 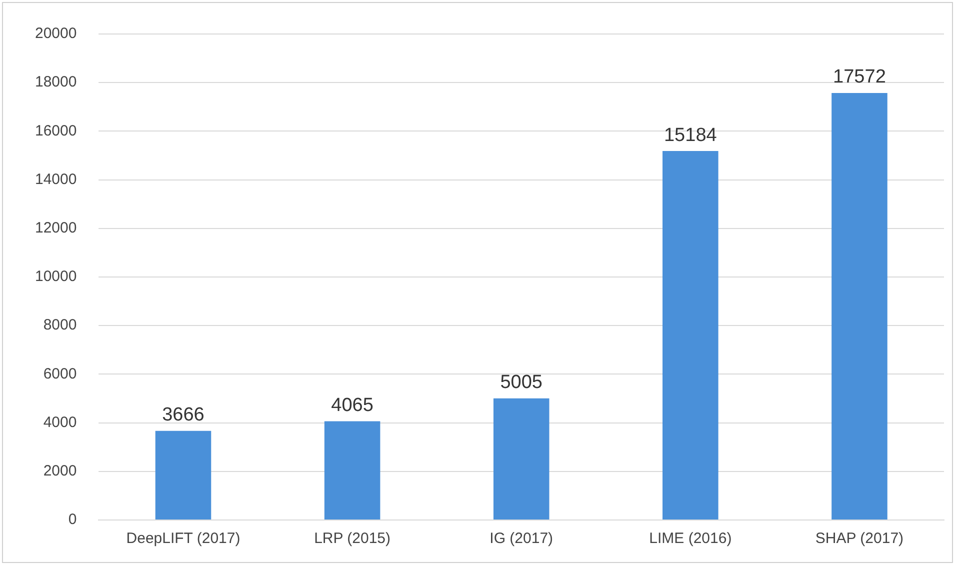 I want to click on data-label: 17572, so click(x=859, y=77).